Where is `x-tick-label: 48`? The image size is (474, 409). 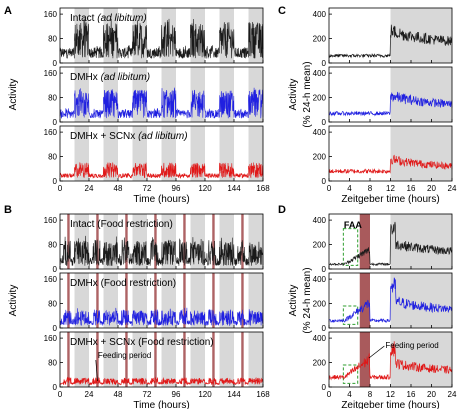
x-tick-label: 48 is located at coordinates (118, 188).